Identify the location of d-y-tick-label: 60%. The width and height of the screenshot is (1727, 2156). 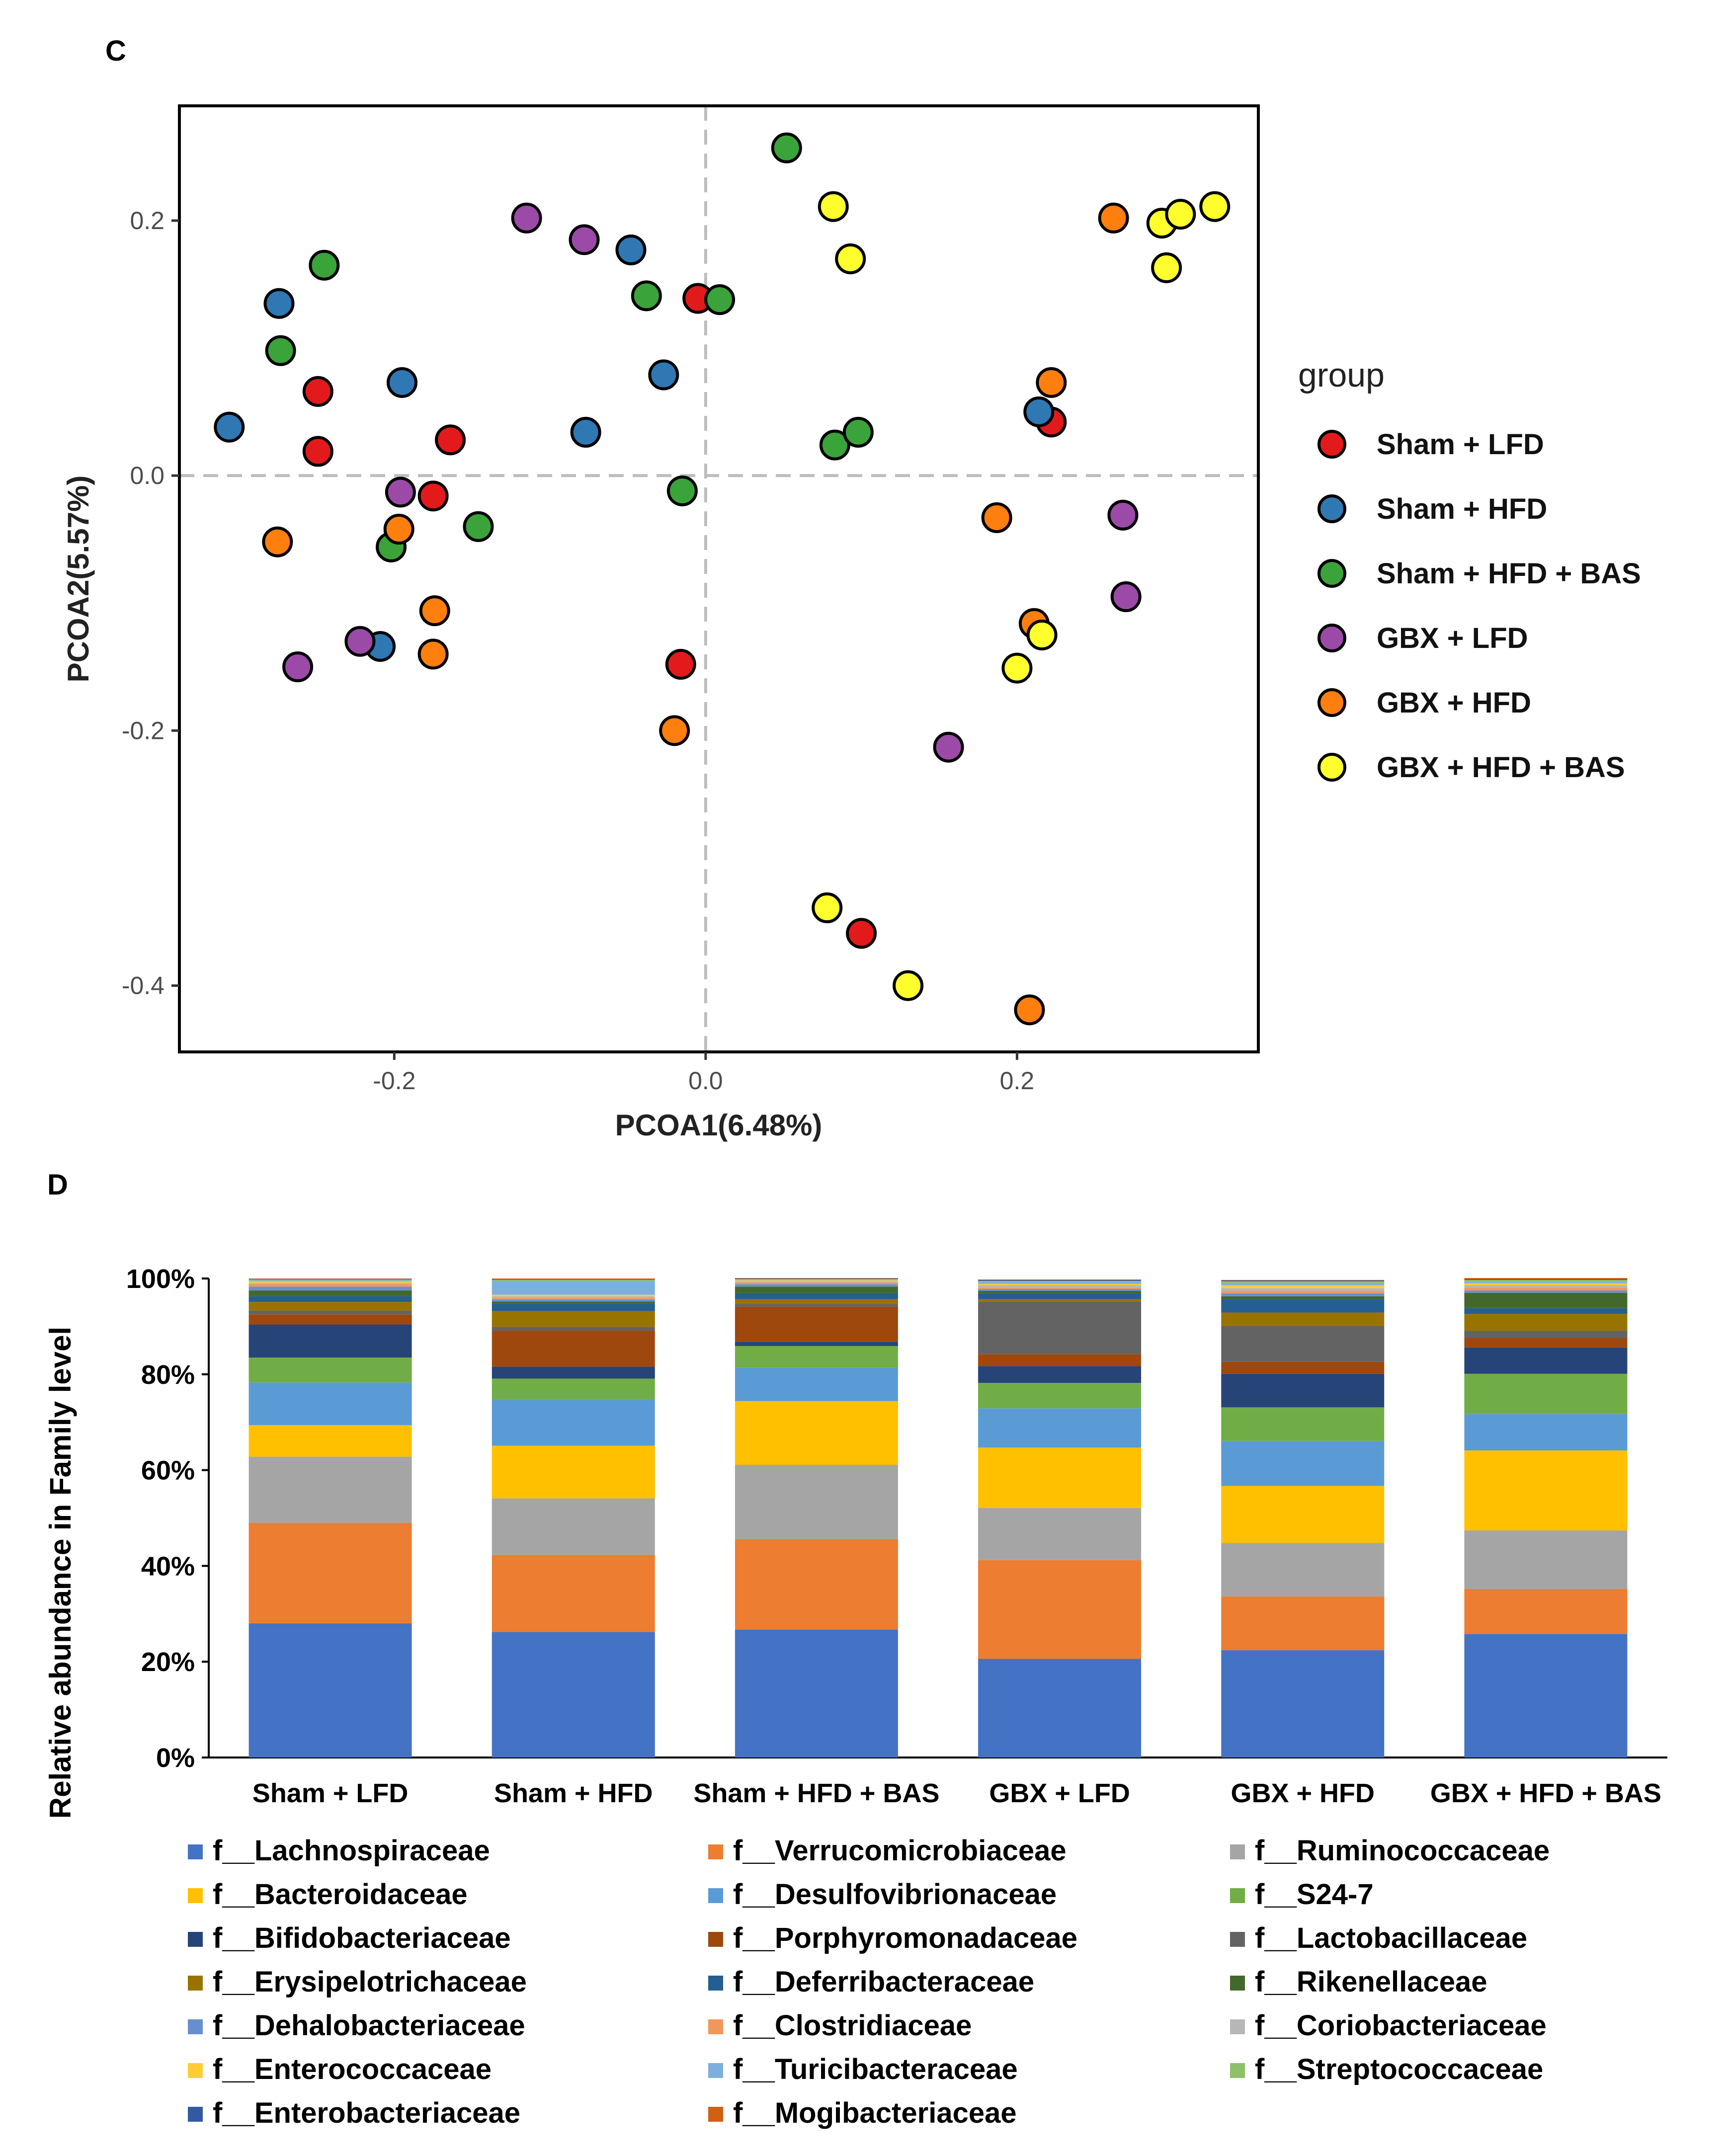
(168, 1471).